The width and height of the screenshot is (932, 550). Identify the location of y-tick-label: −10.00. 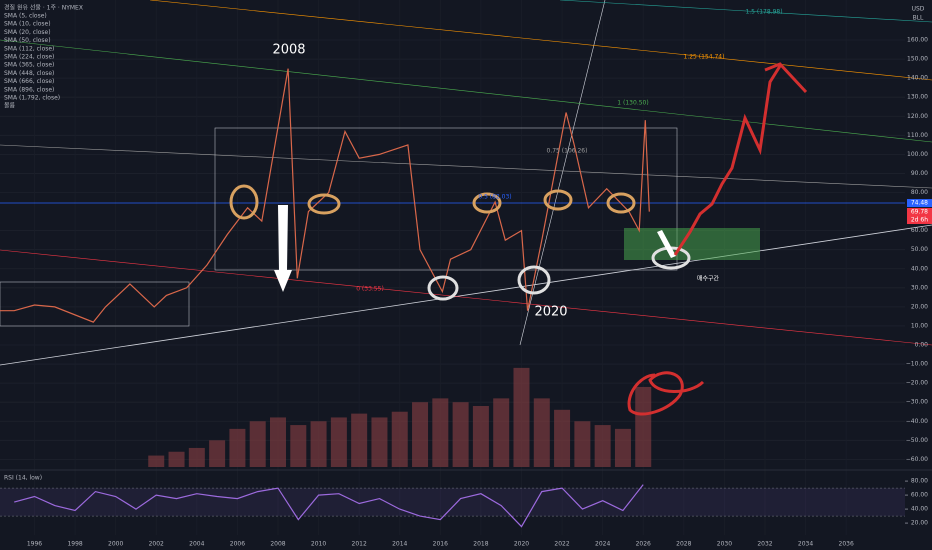
(917, 364).